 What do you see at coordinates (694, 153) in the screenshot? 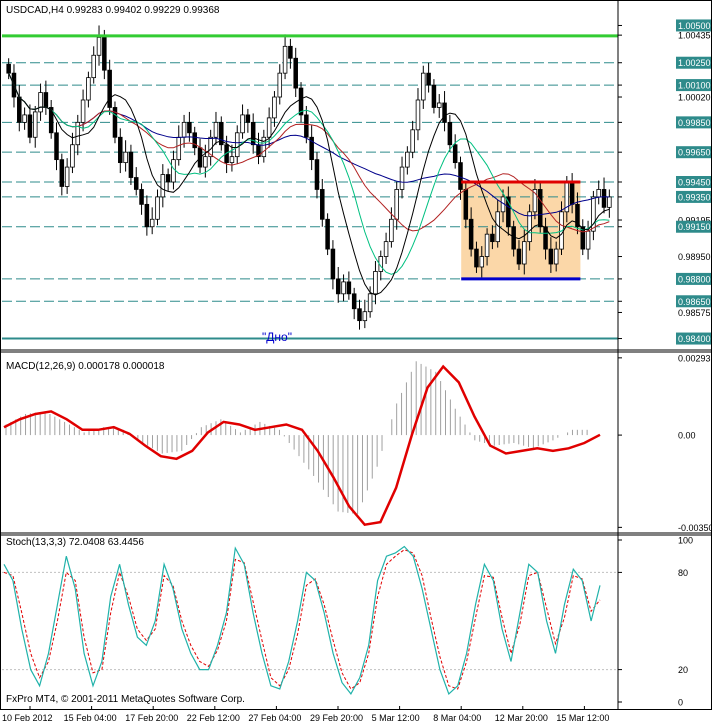
I see `price-tick-label: 0.99650` at bounding box center [694, 153].